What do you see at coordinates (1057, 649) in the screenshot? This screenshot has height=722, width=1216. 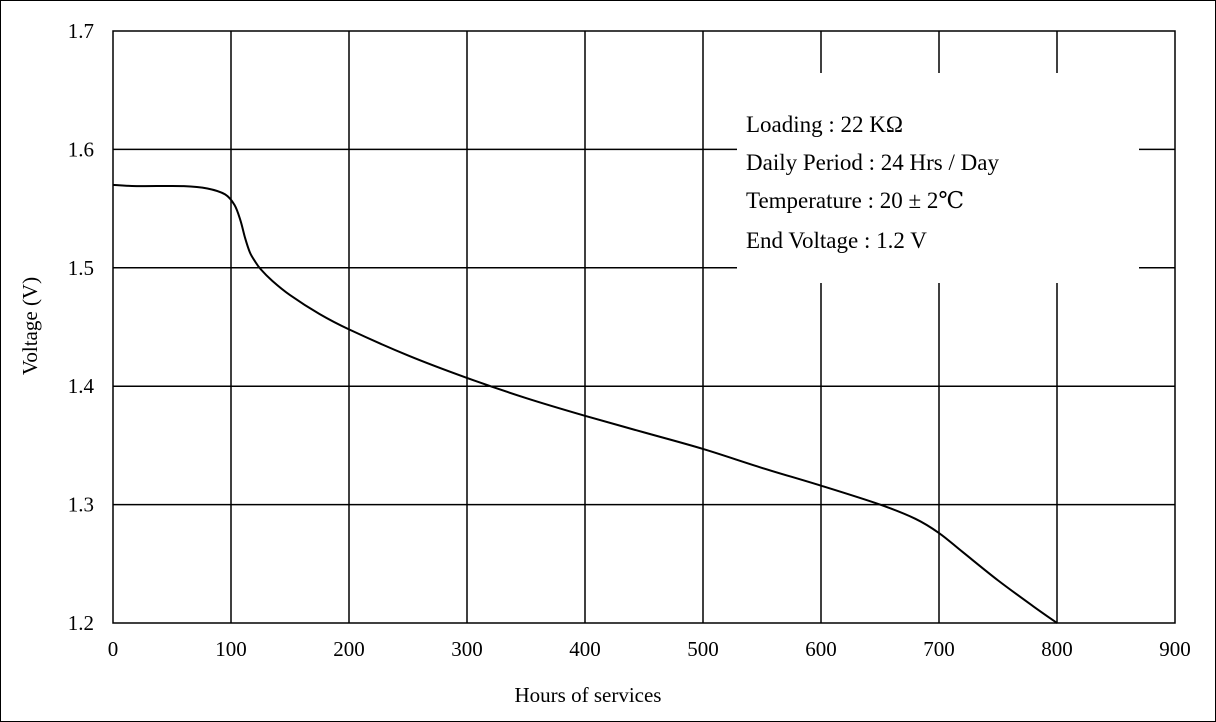 I see `x-tick-label: 800` at bounding box center [1057, 649].